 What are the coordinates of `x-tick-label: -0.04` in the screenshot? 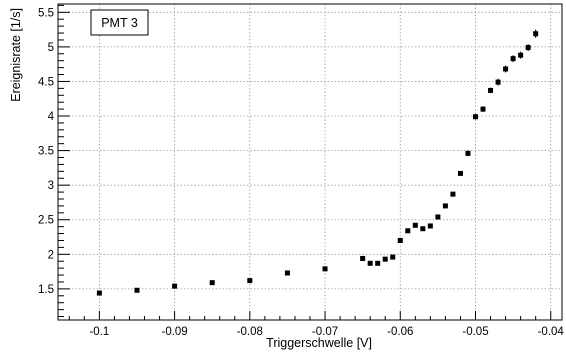 It's located at (551, 332).